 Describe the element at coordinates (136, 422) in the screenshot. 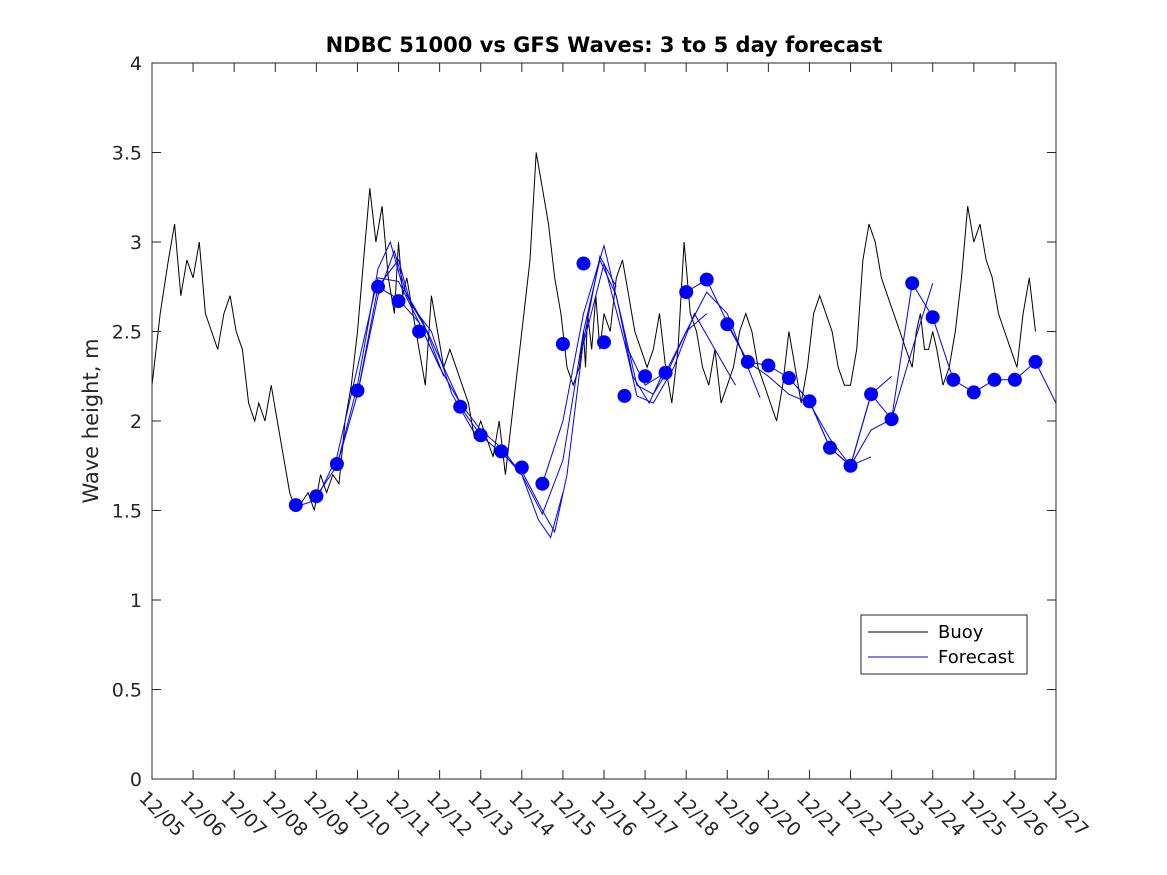

I see `y-tick-label: 2` at that location.